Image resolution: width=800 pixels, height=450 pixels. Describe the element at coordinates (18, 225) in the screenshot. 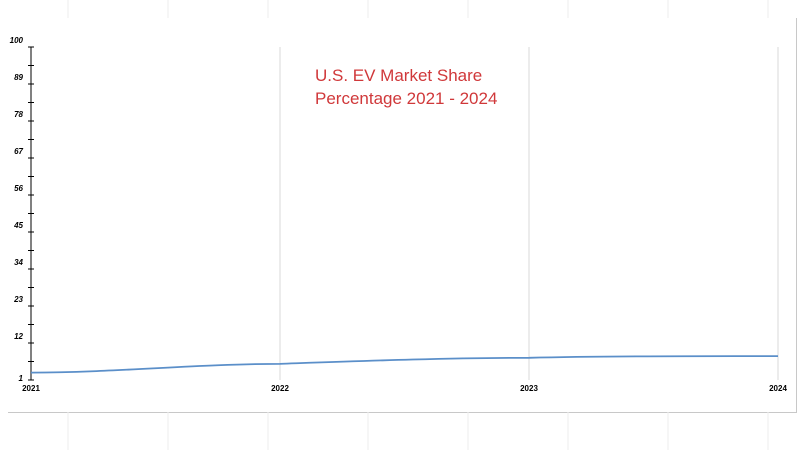

I see `y-tick-label: 45` at that location.